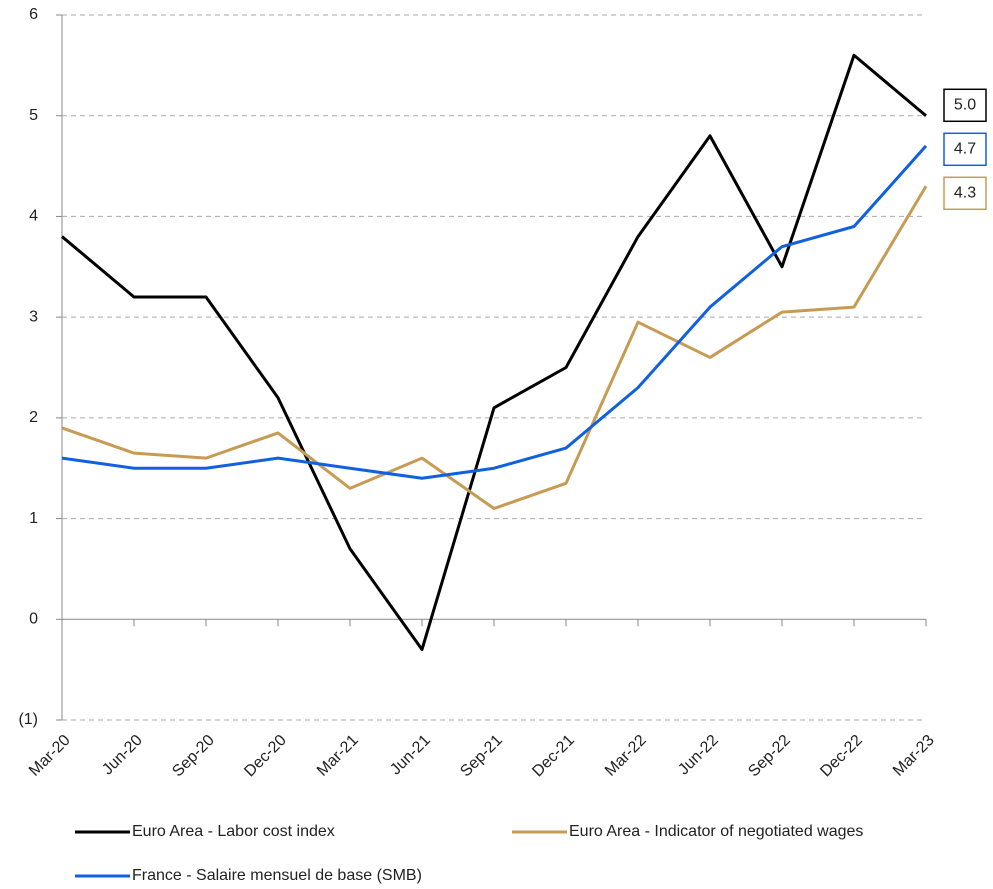 The image size is (993, 889). Describe the element at coordinates (33, 14) in the screenshot. I see `y-tick-label: 6` at that location.